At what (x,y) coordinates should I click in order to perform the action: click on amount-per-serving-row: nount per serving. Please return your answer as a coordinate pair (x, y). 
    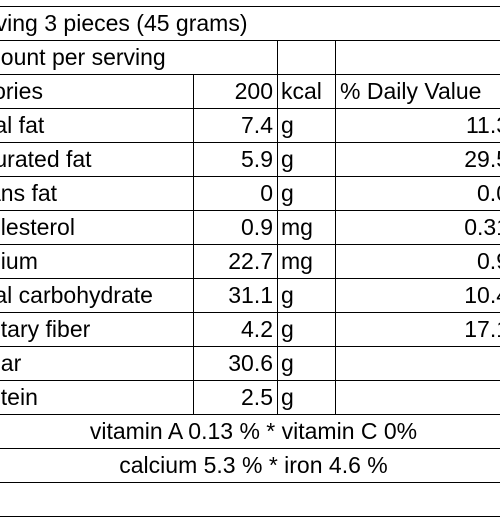
    Looking at the image, I should click on (250, 58).